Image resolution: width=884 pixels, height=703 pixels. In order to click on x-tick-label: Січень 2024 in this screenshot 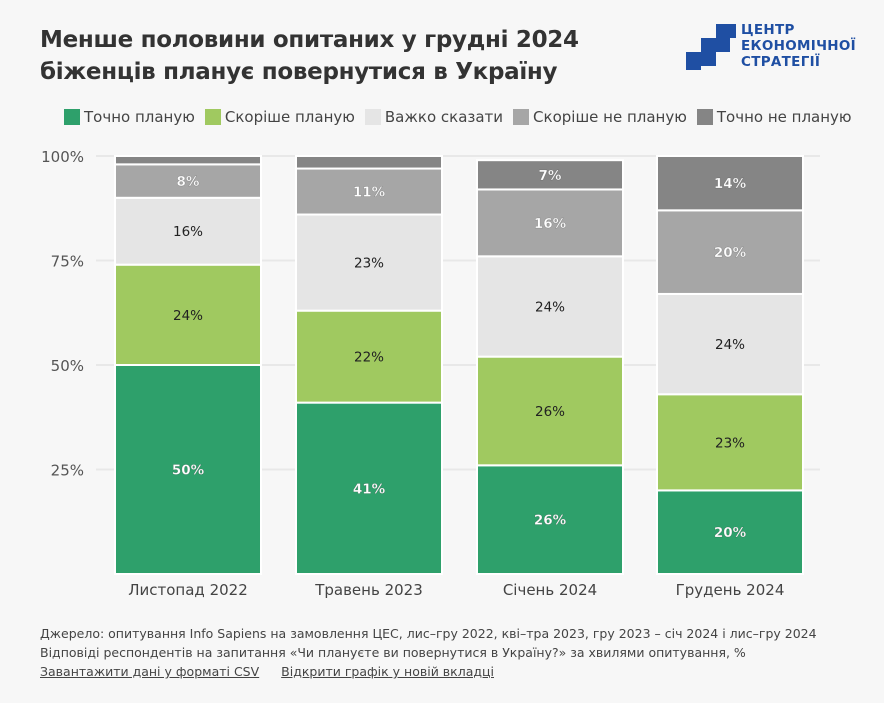, I will do `click(550, 590)`.